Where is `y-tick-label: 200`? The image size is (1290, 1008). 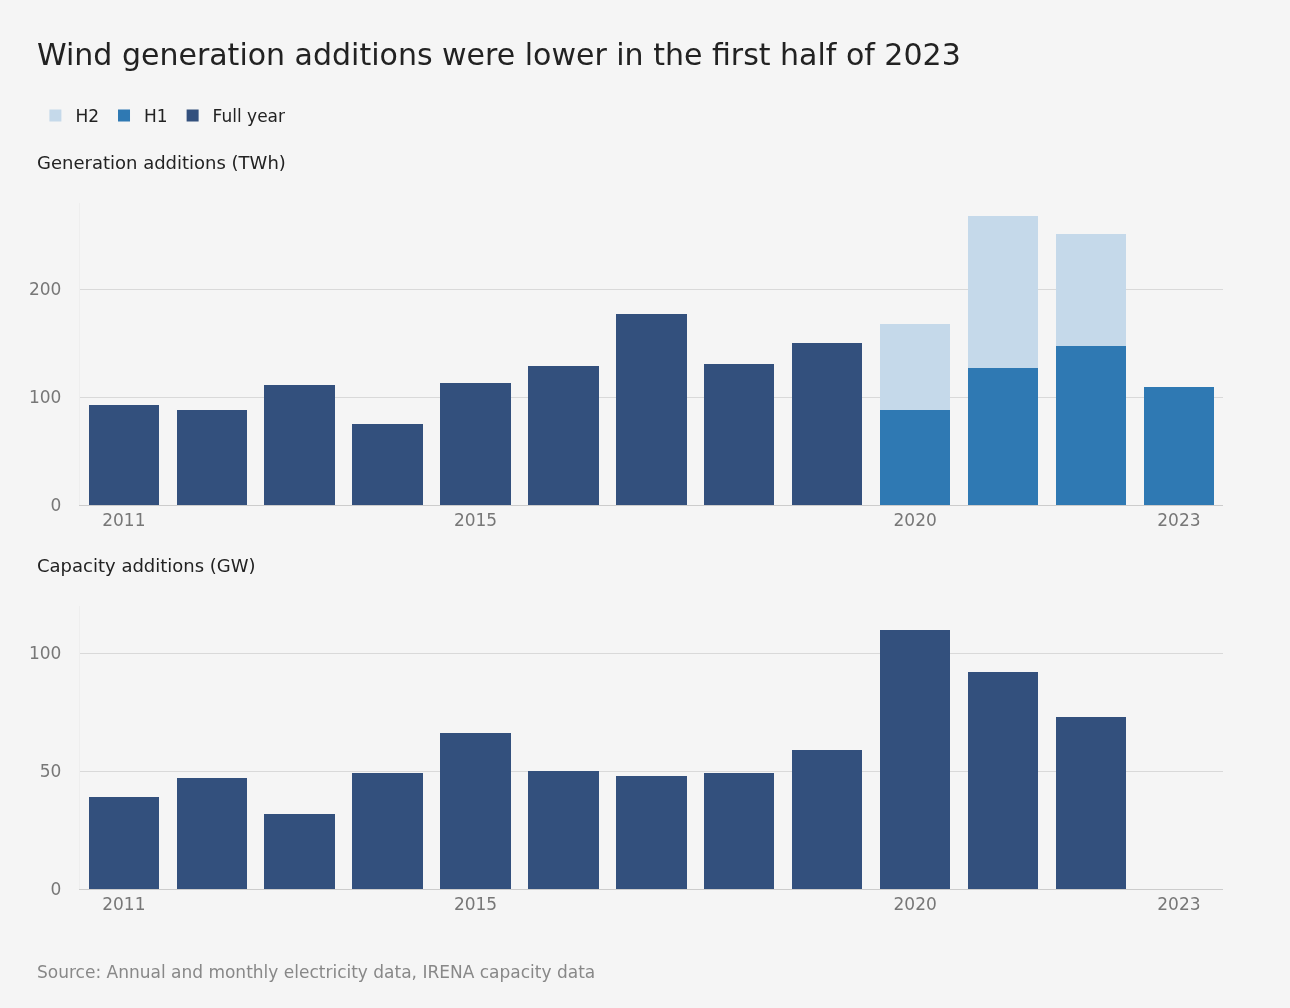
y-tick-label: 200 is located at coordinates (45, 289).